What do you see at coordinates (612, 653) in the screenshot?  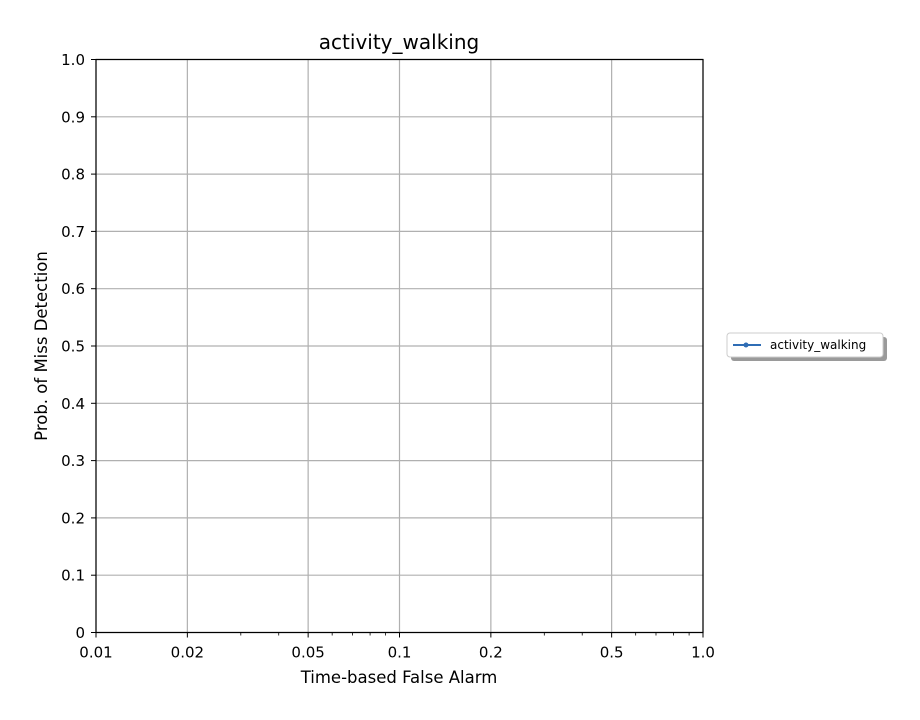 I see `x-tick-label: 0.5` at bounding box center [612, 653].